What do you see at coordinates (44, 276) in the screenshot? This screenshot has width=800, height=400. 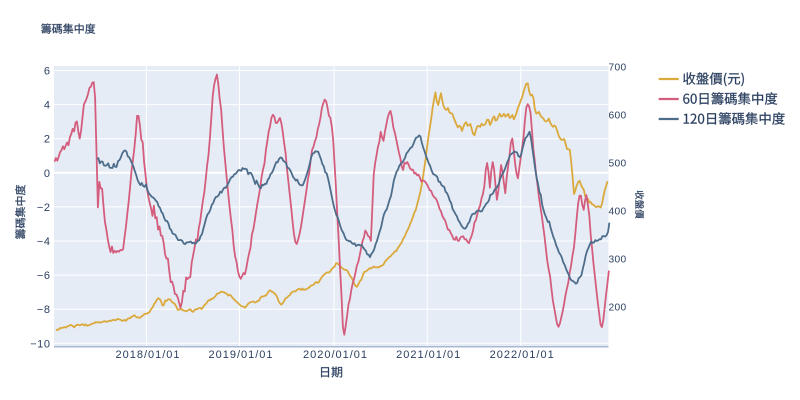 I see `svg-text: −6` at bounding box center [44, 276].